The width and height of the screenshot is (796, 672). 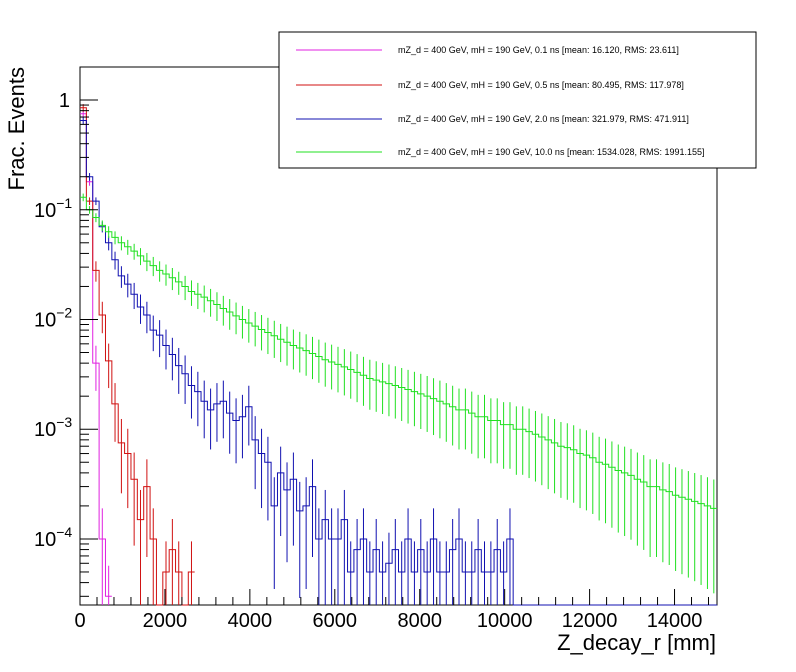 What do you see at coordinates (636, 642) in the screenshot?
I see `x-axis-title: Z_decay_r [mm]` at bounding box center [636, 642].